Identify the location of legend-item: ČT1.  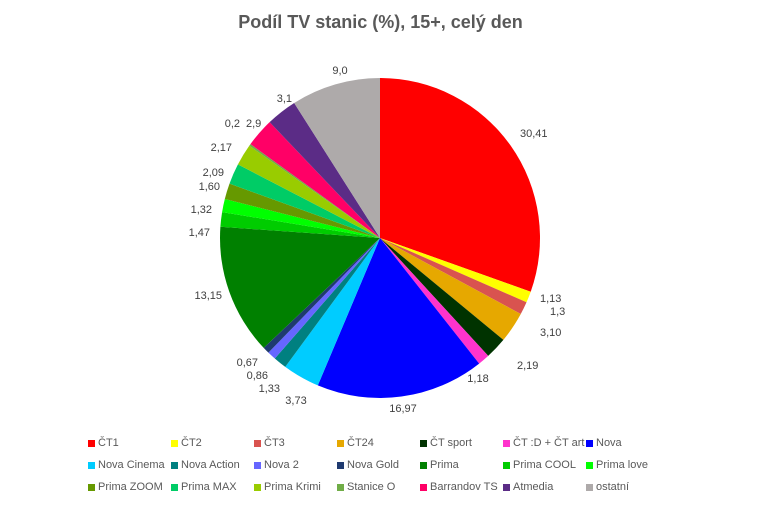
(103, 443).